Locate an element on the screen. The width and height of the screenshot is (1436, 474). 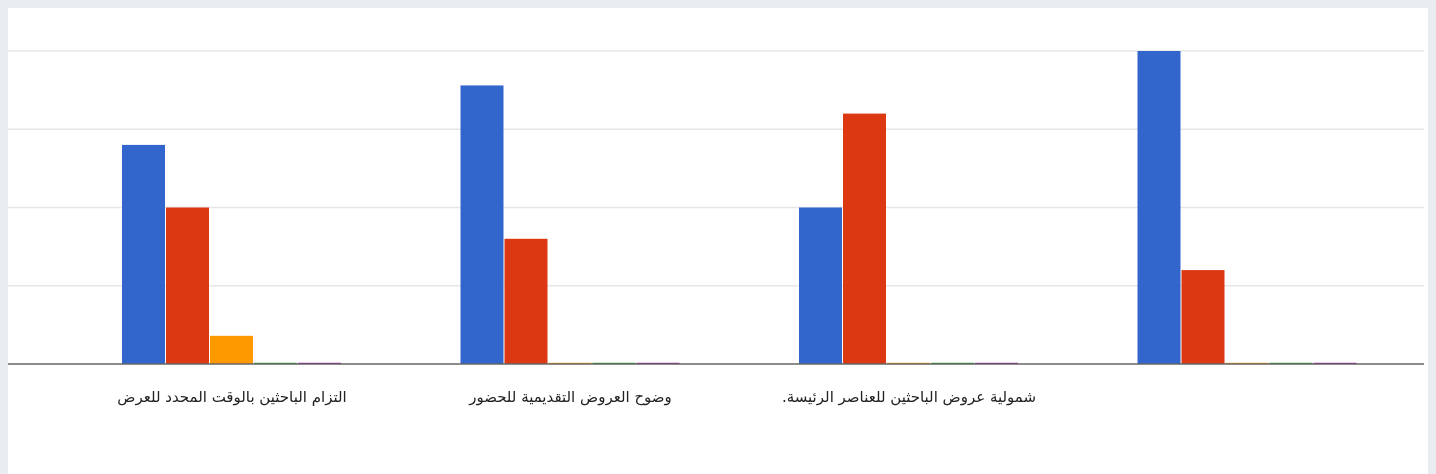
x-tick-label: شمولية عروض الباحثين للعناصر الرئيسة. is located at coordinates (909, 397).